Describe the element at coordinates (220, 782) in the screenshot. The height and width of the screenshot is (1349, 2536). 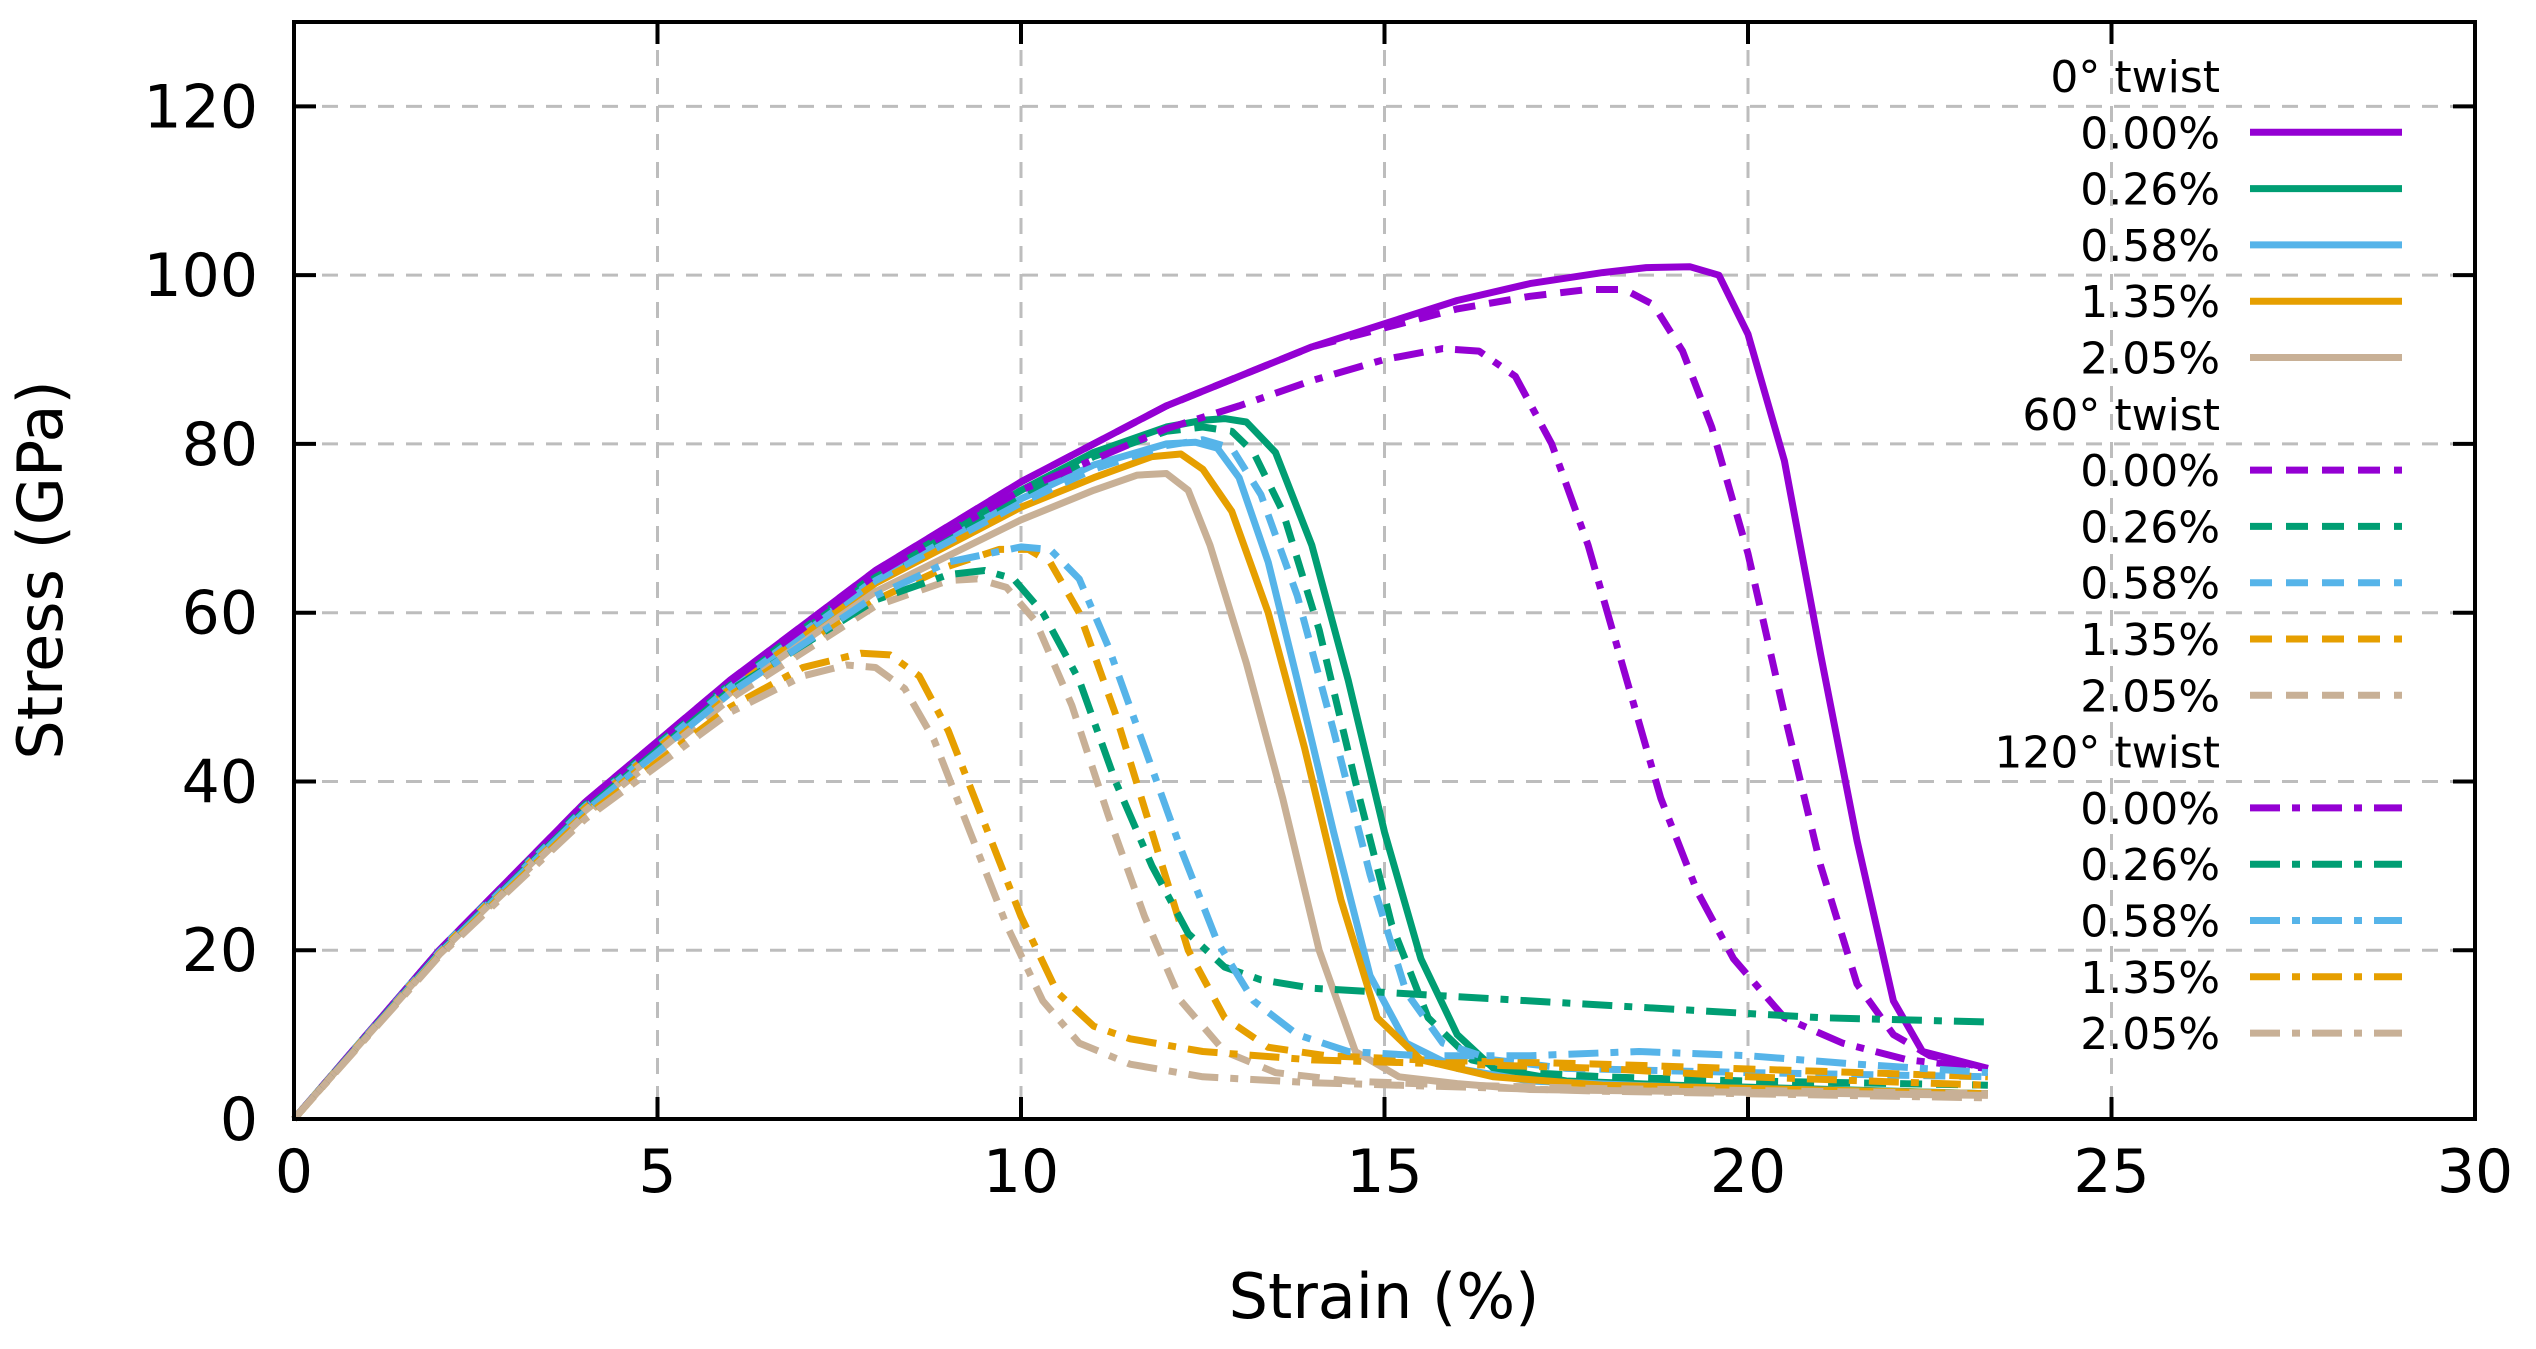
I see `y-tick-label: 40` at that location.